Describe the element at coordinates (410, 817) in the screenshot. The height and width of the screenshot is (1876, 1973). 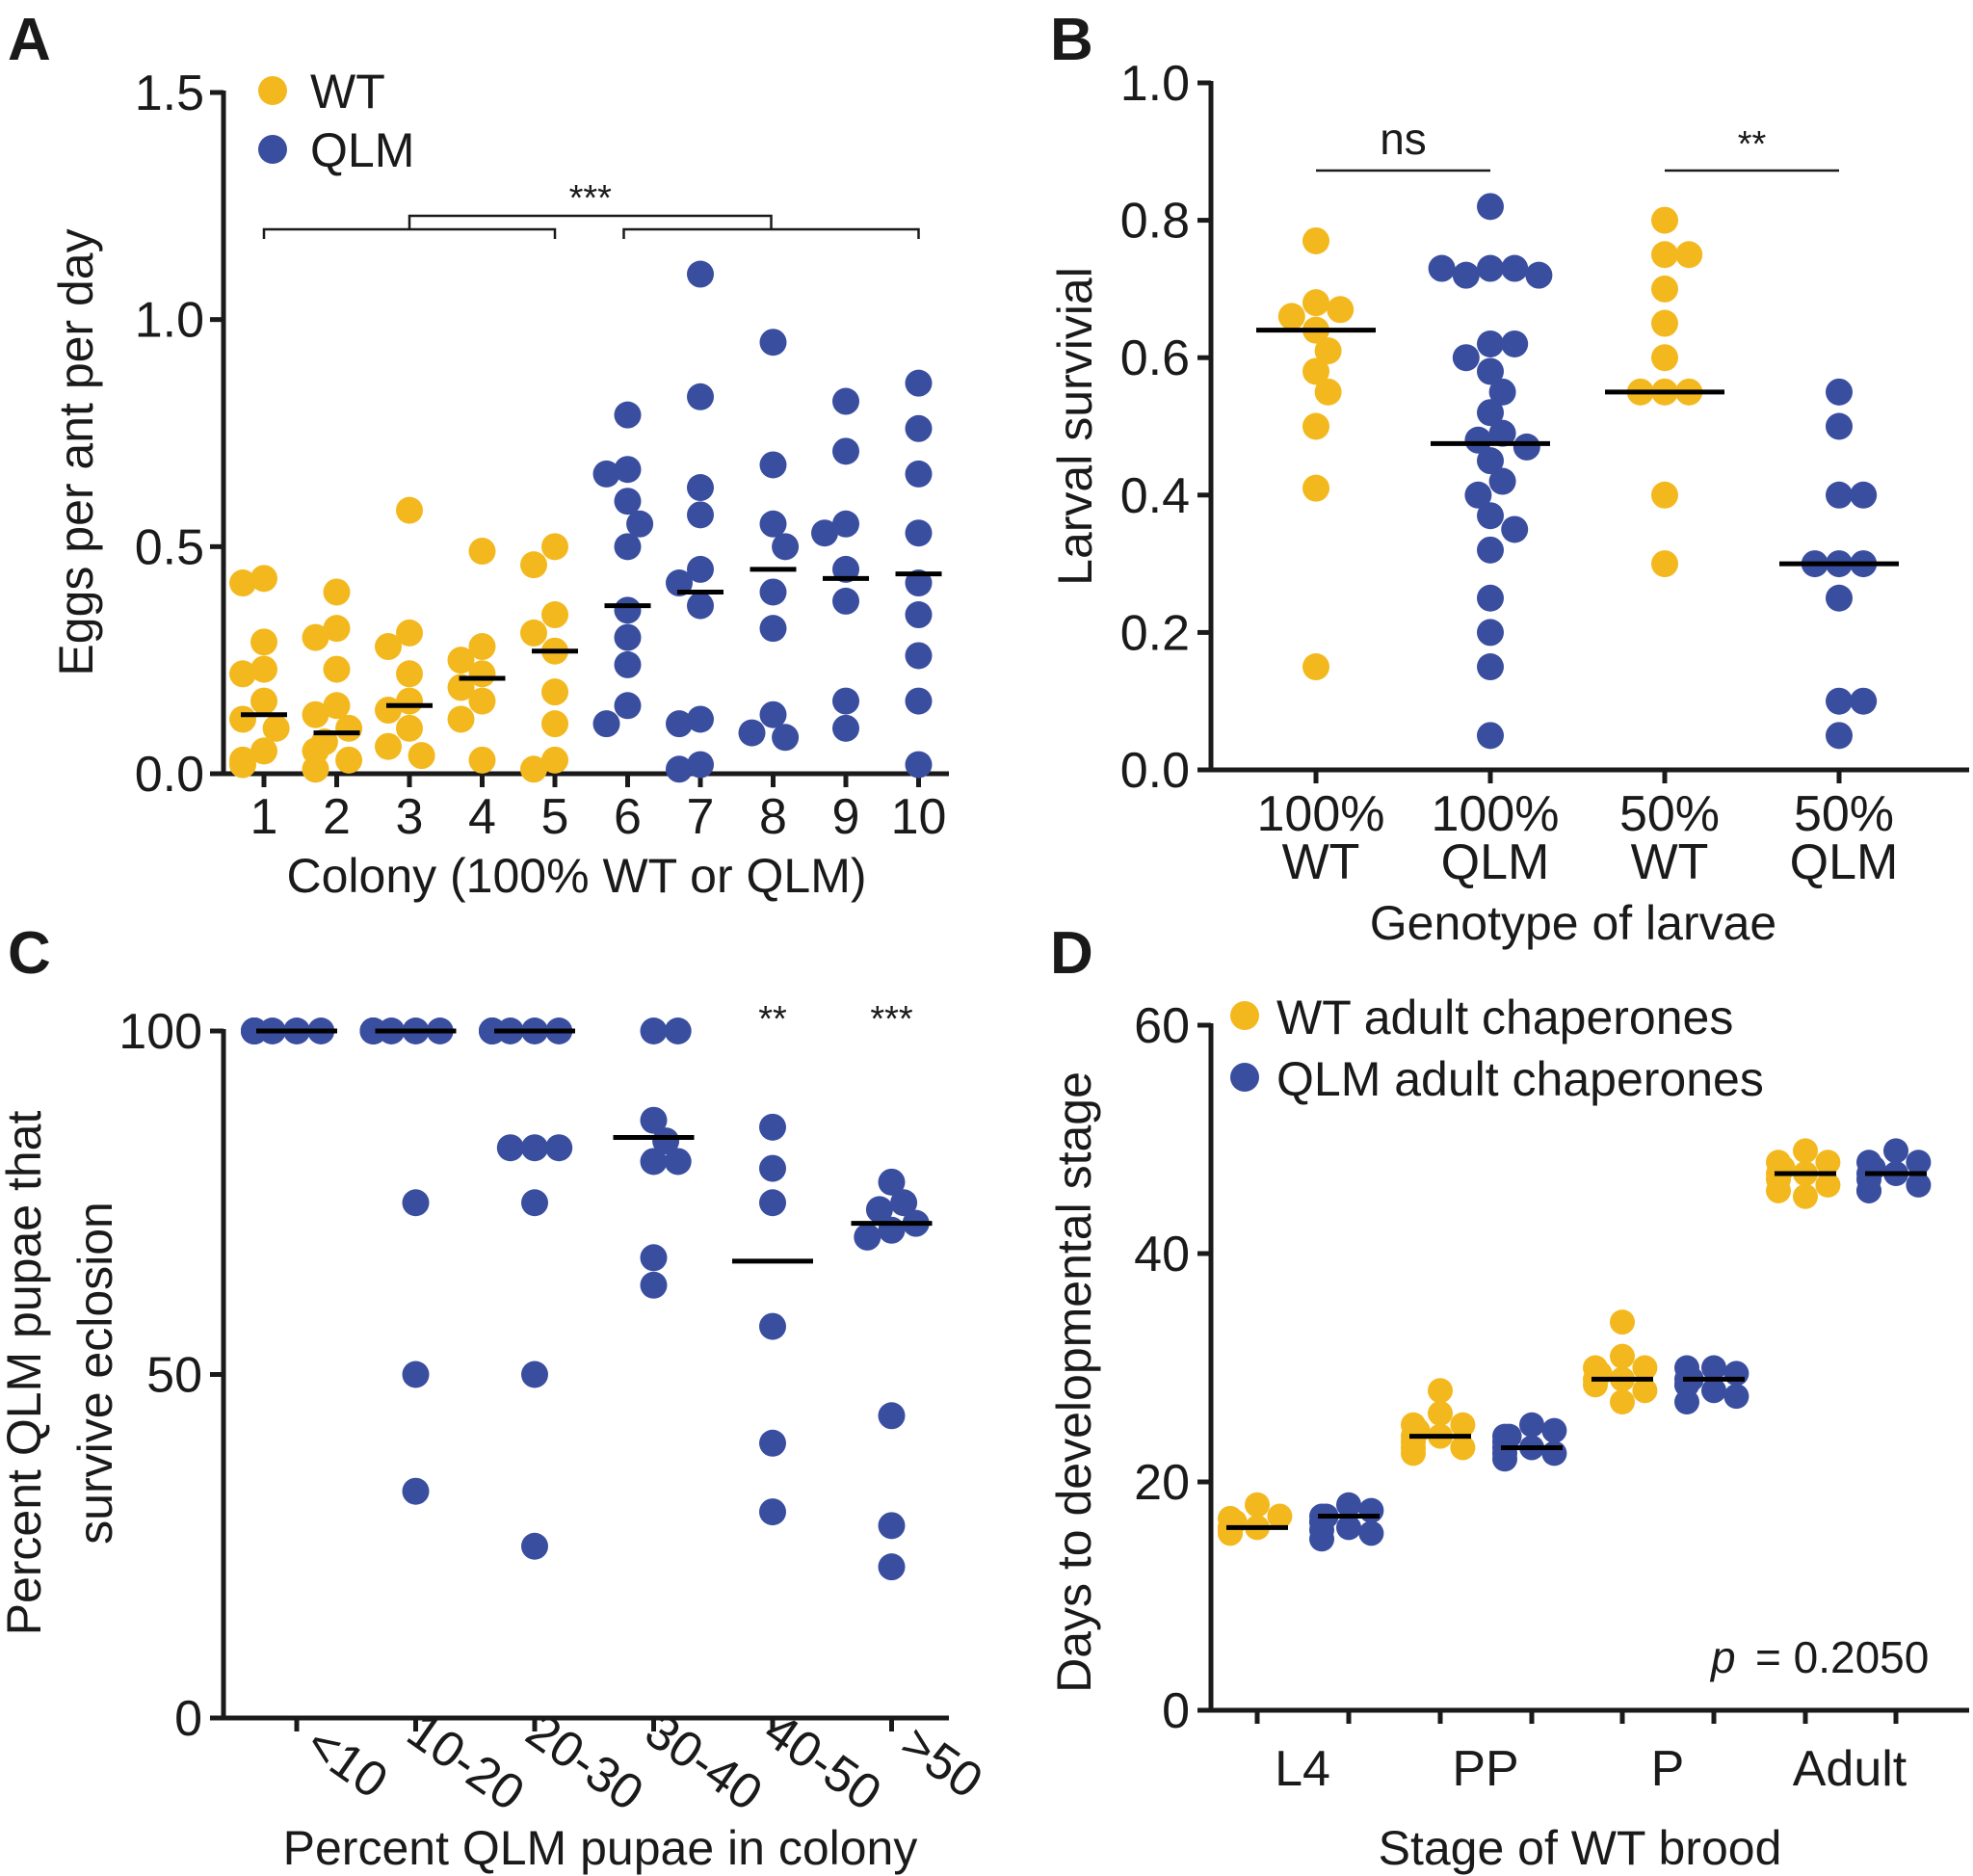
I see `panel-a-x-tick-label: 3` at that location.